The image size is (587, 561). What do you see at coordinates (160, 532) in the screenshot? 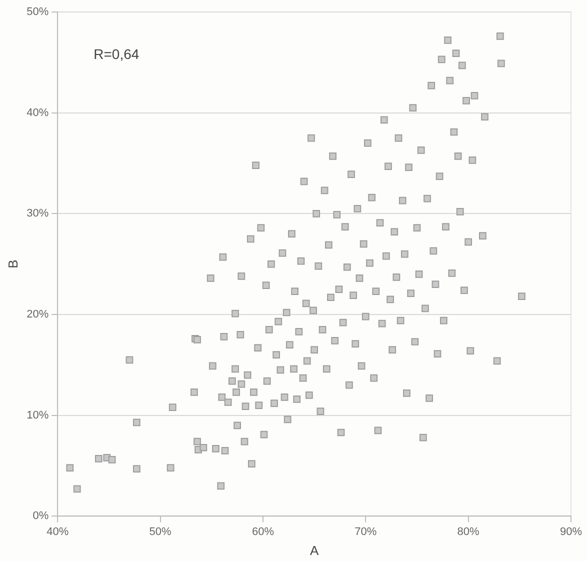
I see `x-tick-label: 50%` at bounding box center [160, 532].